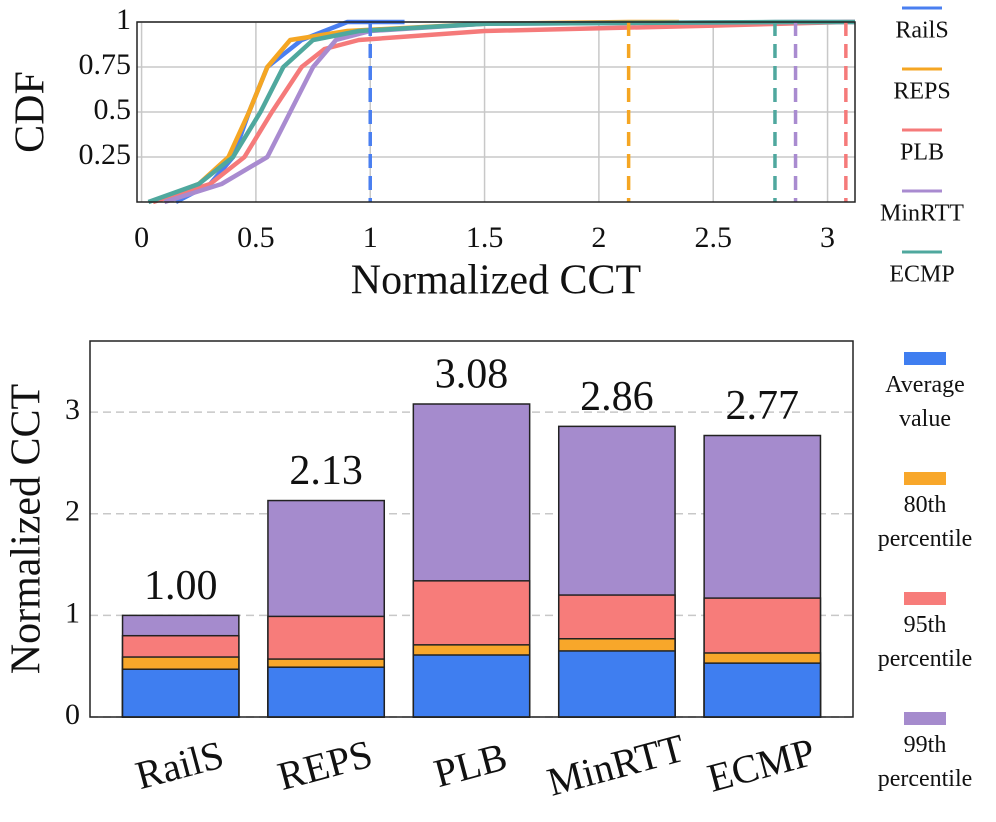  I want to click on x-tick-label: 3, so click(827, 237).